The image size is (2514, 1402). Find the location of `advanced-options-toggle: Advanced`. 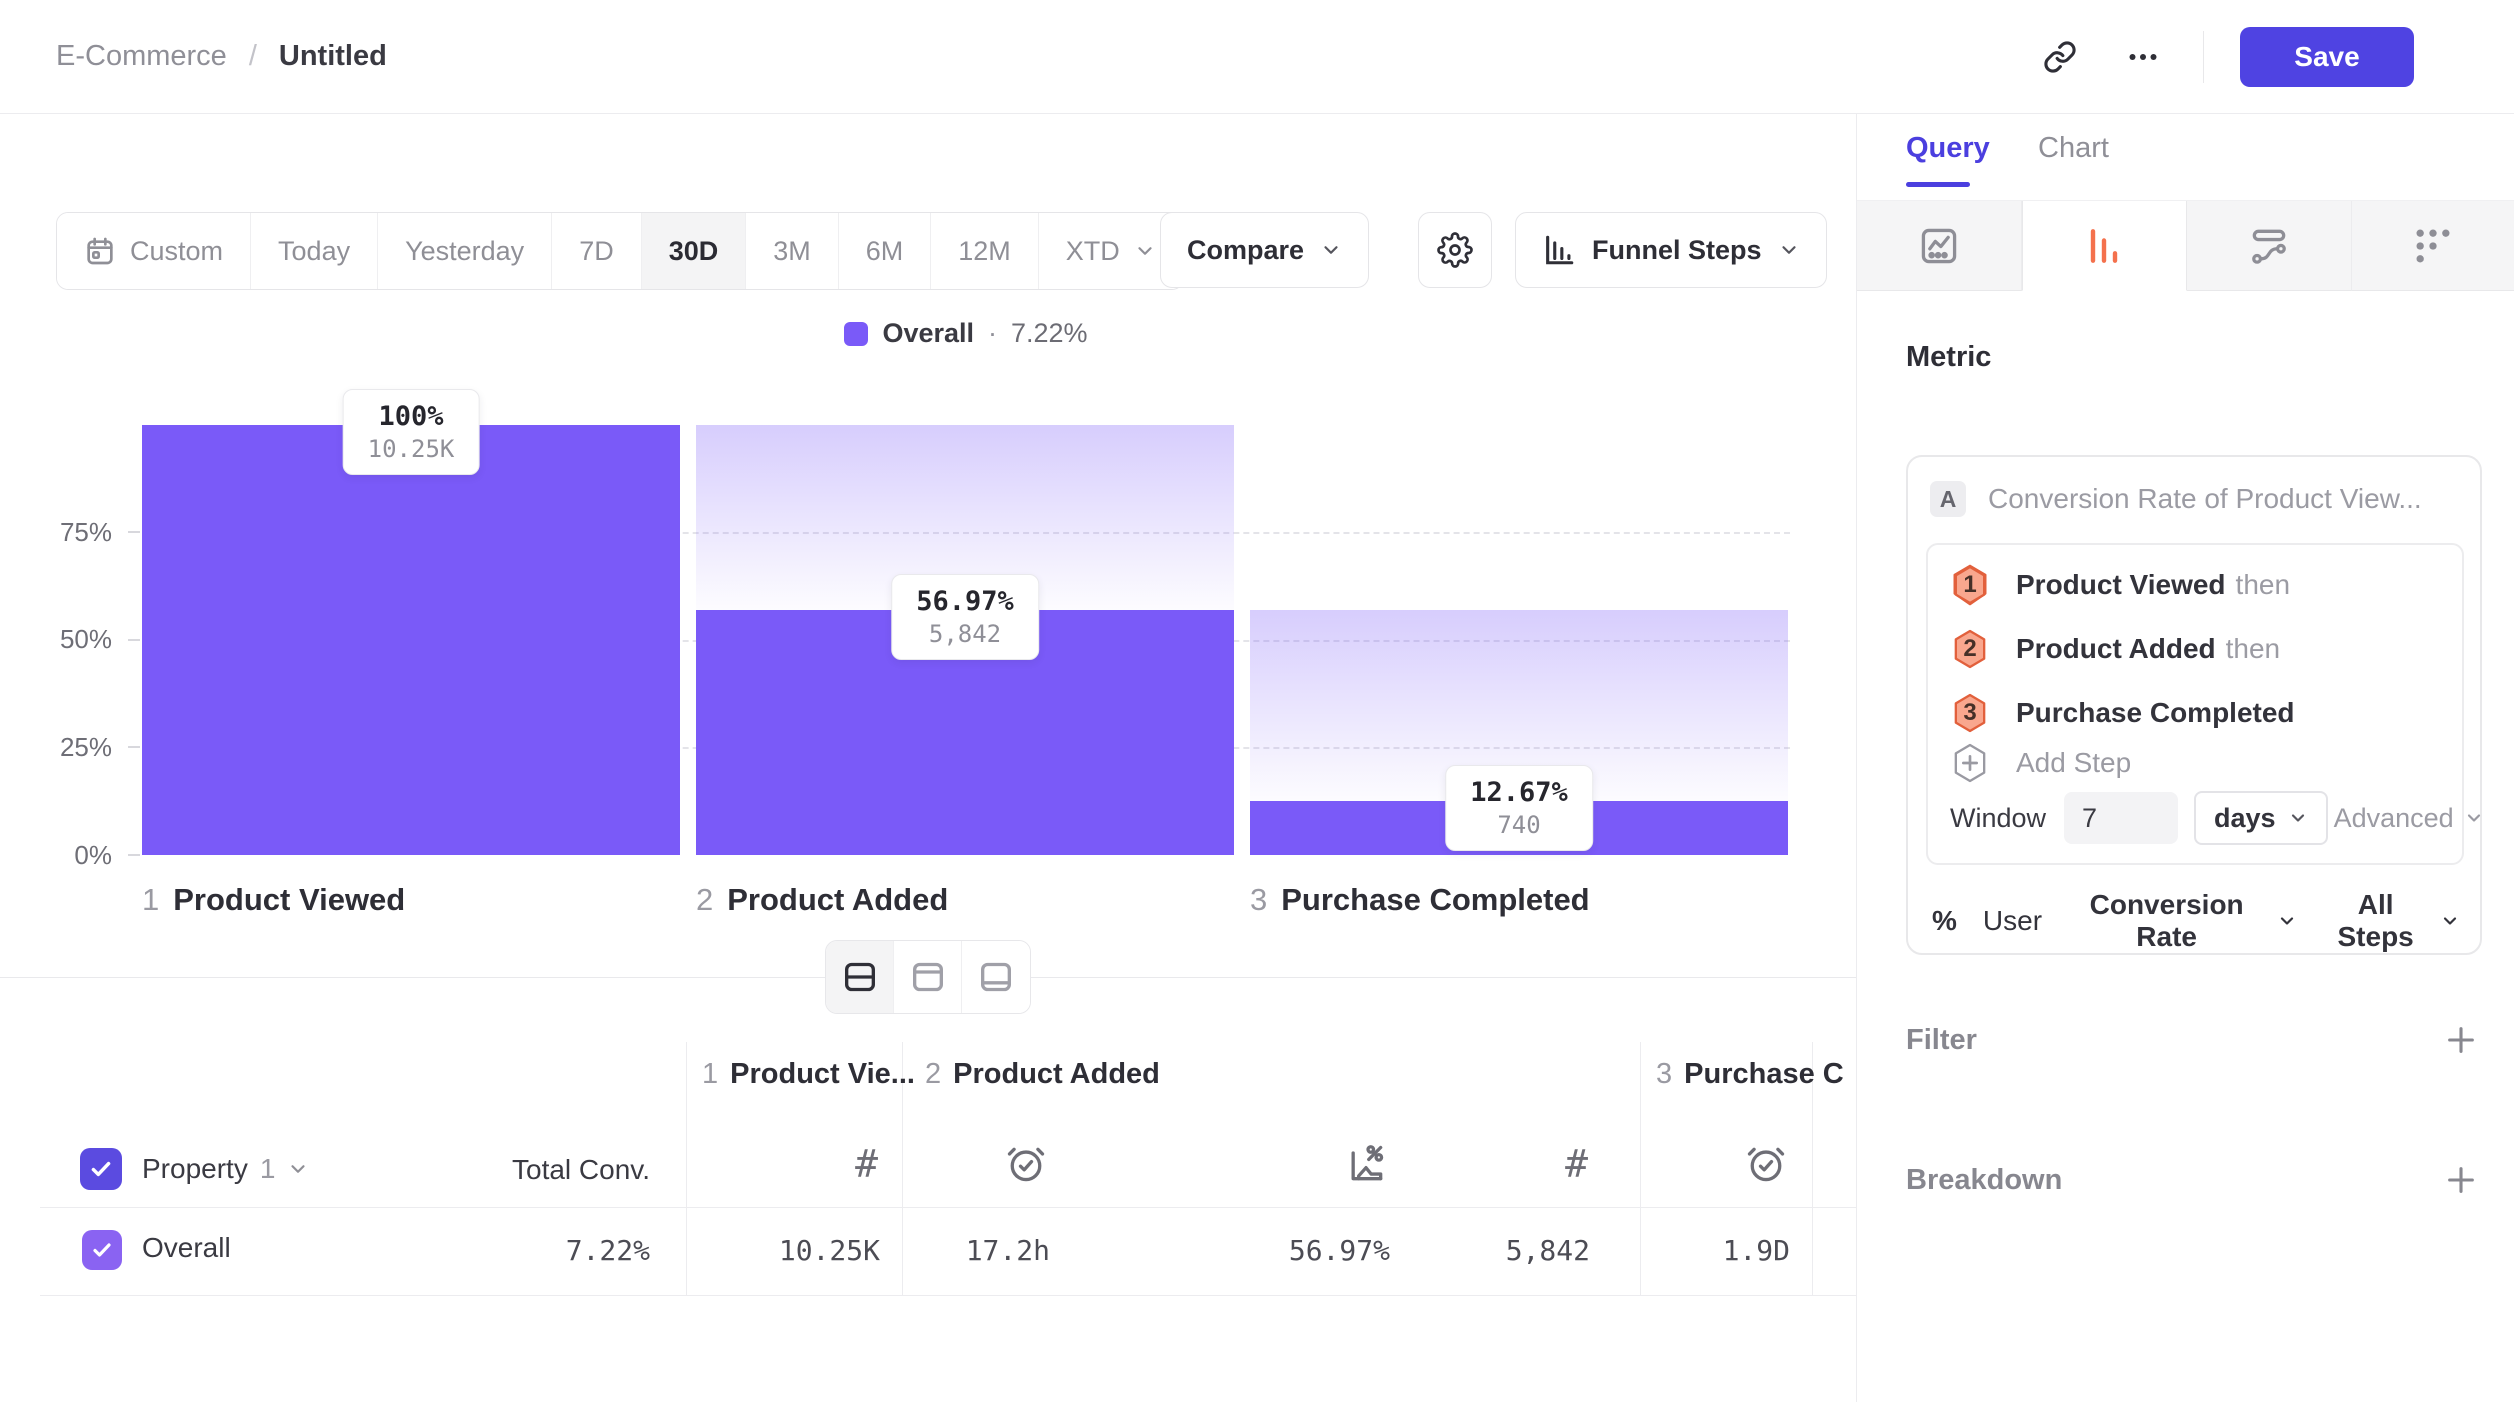

advanced-options-toggle: Advanced is located at coordinates (2409, 818).